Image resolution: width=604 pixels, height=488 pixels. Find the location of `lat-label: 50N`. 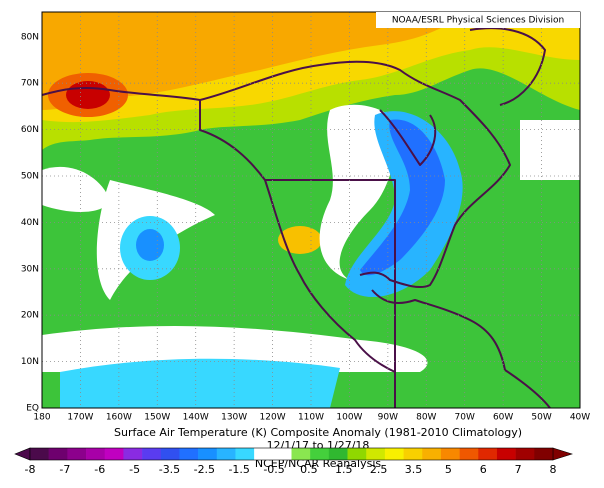

lat-label: 50N is located at coordinates (30, 177).